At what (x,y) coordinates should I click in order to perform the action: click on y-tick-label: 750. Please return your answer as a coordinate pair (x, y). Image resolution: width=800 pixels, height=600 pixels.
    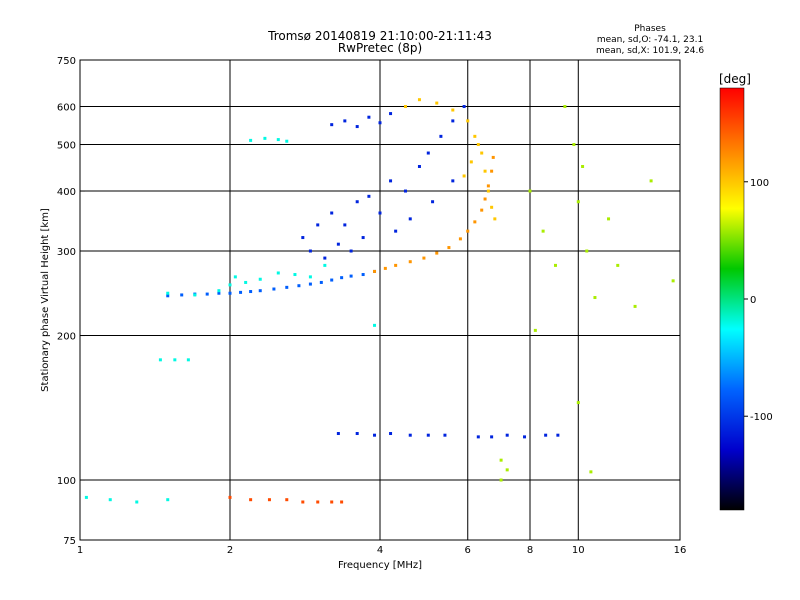
    Looking at the image, I should click on (66, 61).